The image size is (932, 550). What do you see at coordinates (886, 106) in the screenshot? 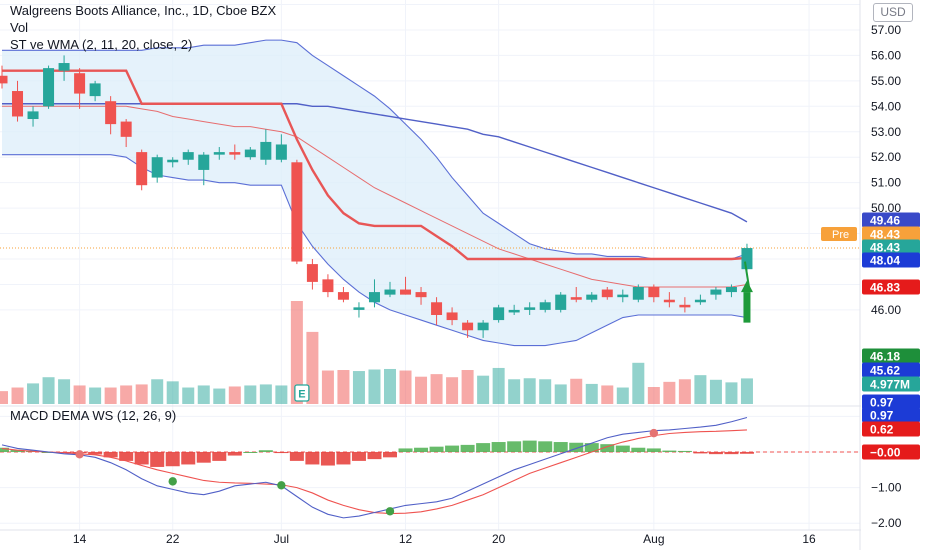
I see `price-tick-label: 54.00` at bounding box center [886, 106].